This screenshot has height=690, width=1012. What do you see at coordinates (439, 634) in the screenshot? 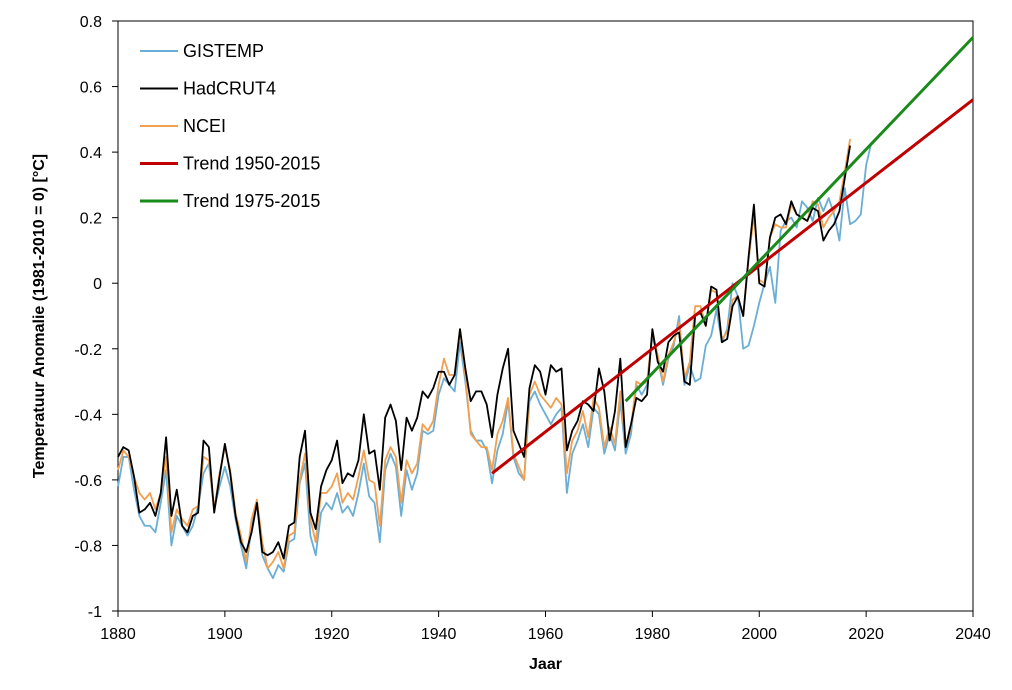
I see `x-tick-label: 1940` at bounding box center [439, 634].